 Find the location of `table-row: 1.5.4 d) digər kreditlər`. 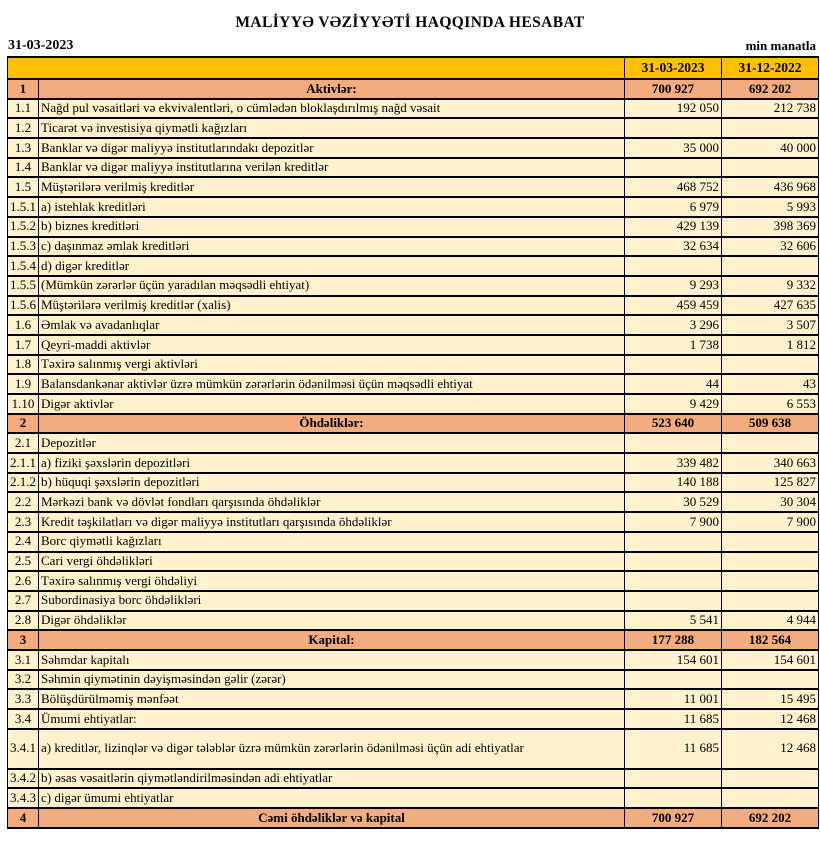

table-row: 1.5.4 d) digər kreditlər is located at coordinates (413, 266).